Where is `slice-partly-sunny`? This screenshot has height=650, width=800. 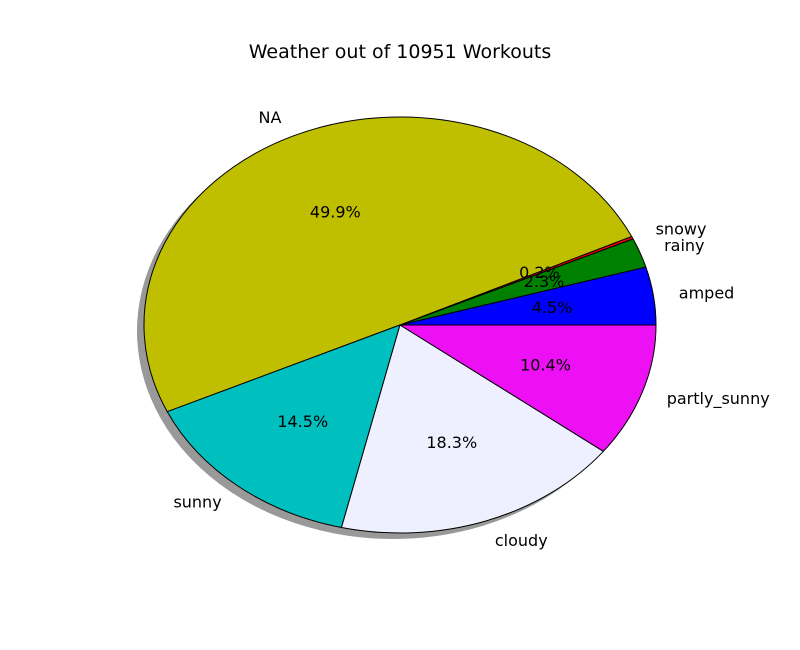
slice-partly-sunny is located at coordinates (528, 388).